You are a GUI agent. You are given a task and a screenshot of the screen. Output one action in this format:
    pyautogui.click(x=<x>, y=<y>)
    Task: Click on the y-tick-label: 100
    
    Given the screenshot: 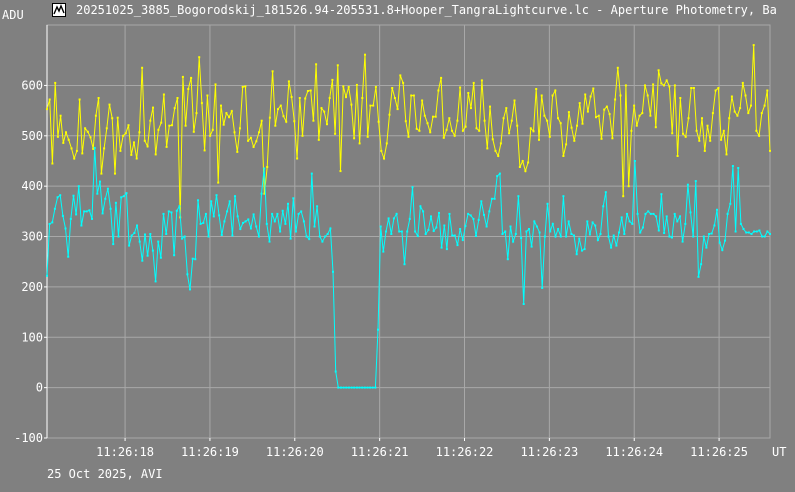 What is the action you would take?
    pyautogui.click(x=32, y=337)
    